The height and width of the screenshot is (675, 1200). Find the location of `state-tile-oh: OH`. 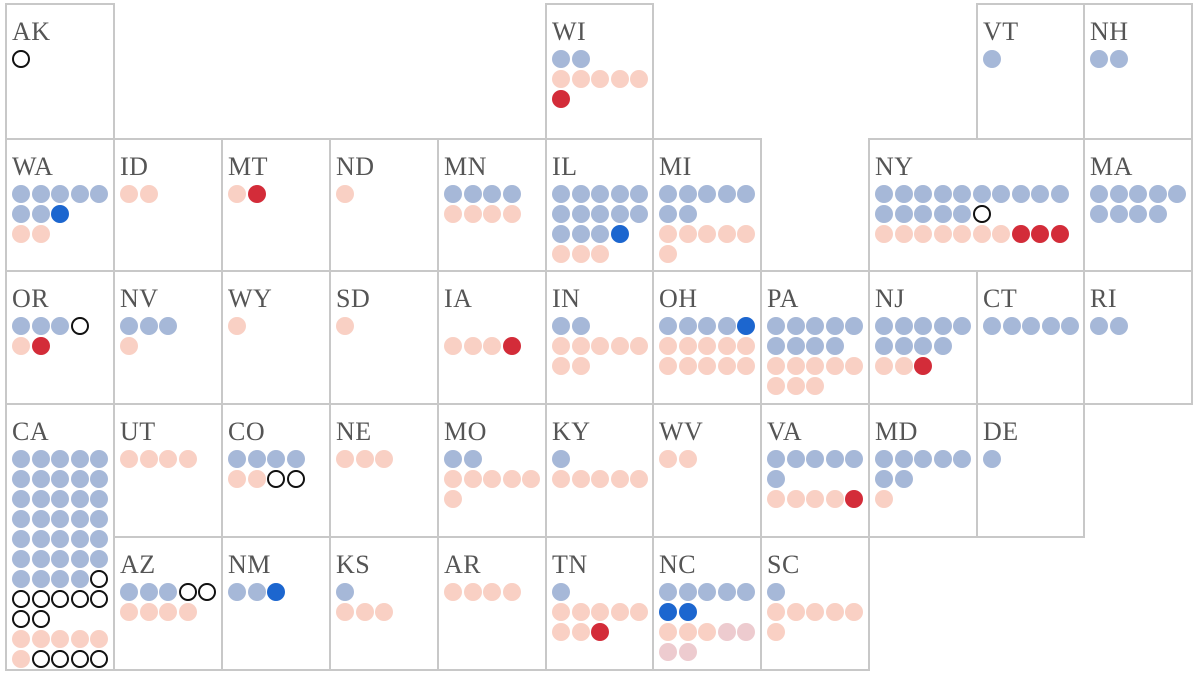

state-tile-oh: OH is located at coordinates (707, 337).